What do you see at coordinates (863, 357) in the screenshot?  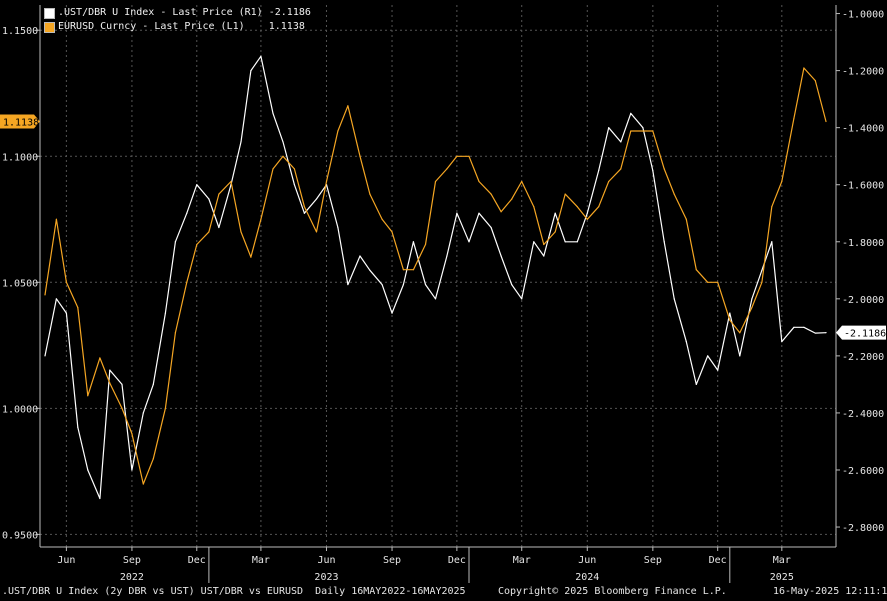 I see `right-tick-label: -2.2000` at bounding box center [863, 357].